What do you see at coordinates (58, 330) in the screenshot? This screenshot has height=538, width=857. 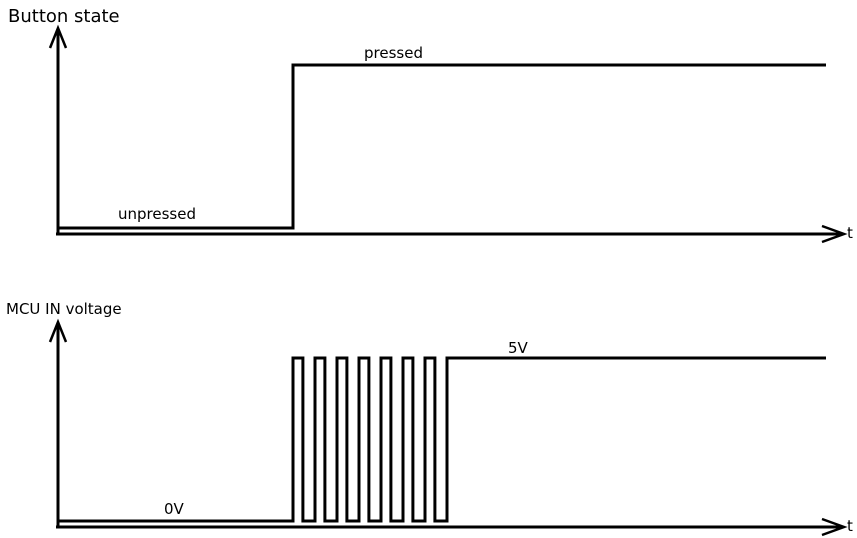 I see `mcu-voltage-y-arrow-icon` at bounding box center [58, 330].